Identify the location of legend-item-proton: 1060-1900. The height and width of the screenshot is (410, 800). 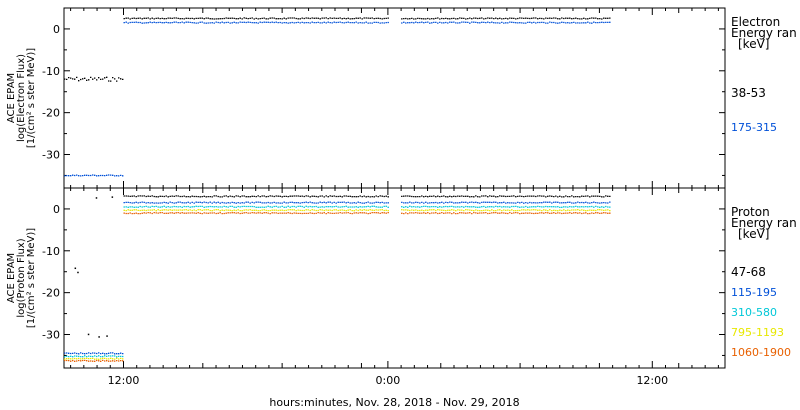
(761, 352).